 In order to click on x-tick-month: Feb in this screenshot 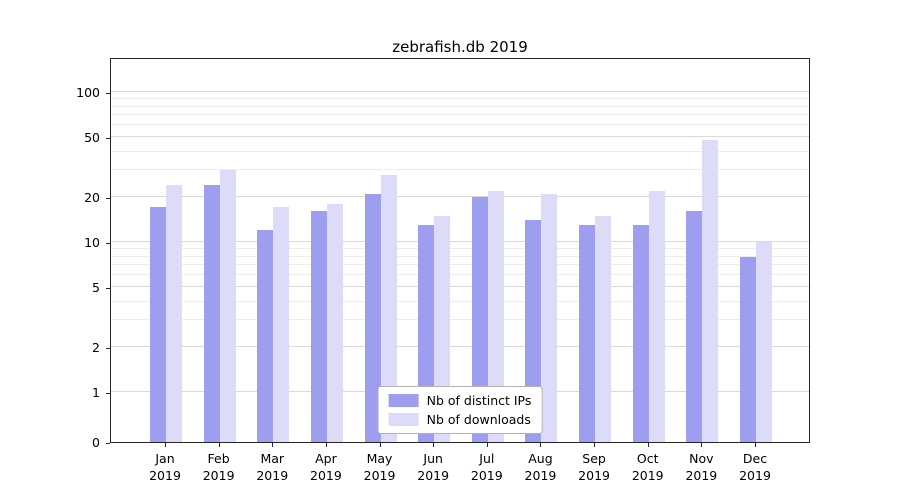, I will do `click(218, 458)`.